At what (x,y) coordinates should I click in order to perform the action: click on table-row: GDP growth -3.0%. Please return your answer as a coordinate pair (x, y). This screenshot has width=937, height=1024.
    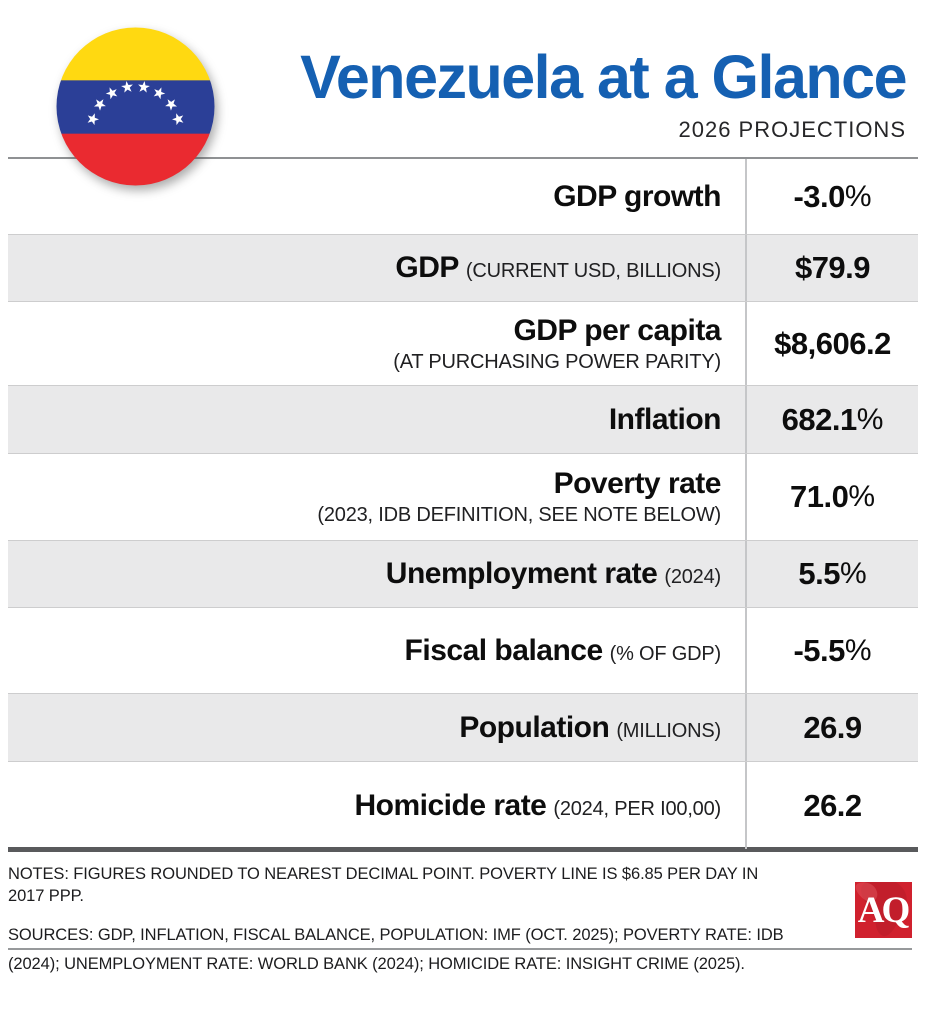
    Looking at the image, I should click on (463, 196).